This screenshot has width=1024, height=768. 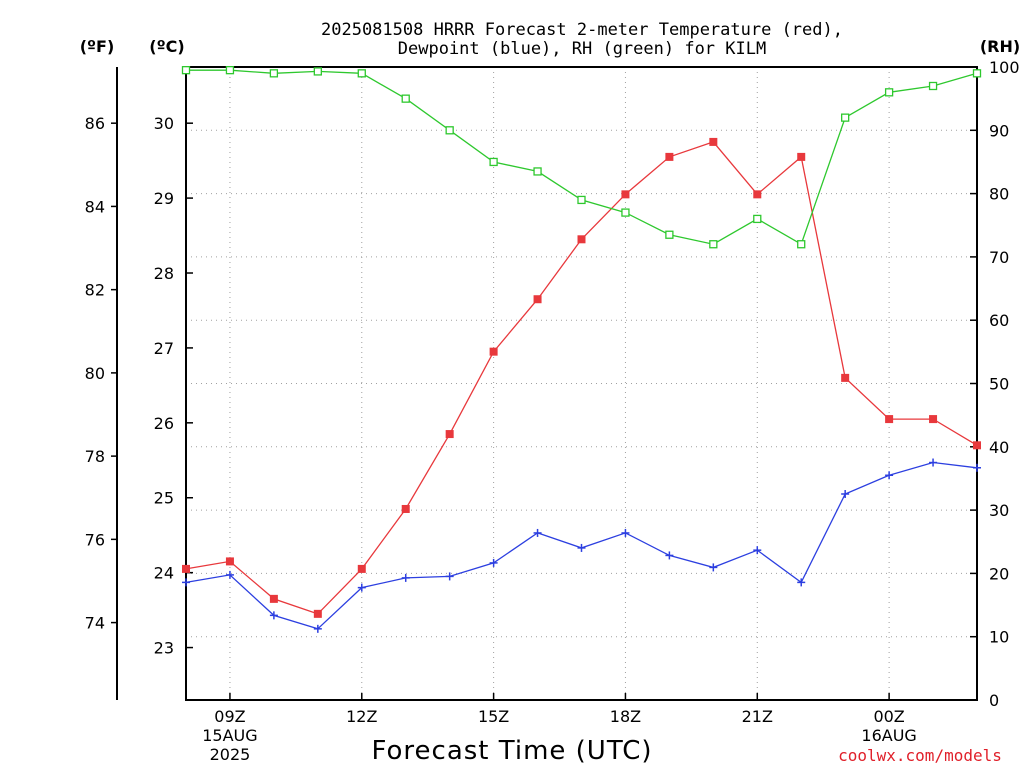 I want to click on fahrenheit-tick-label: 80, so click(x=95, y=373).